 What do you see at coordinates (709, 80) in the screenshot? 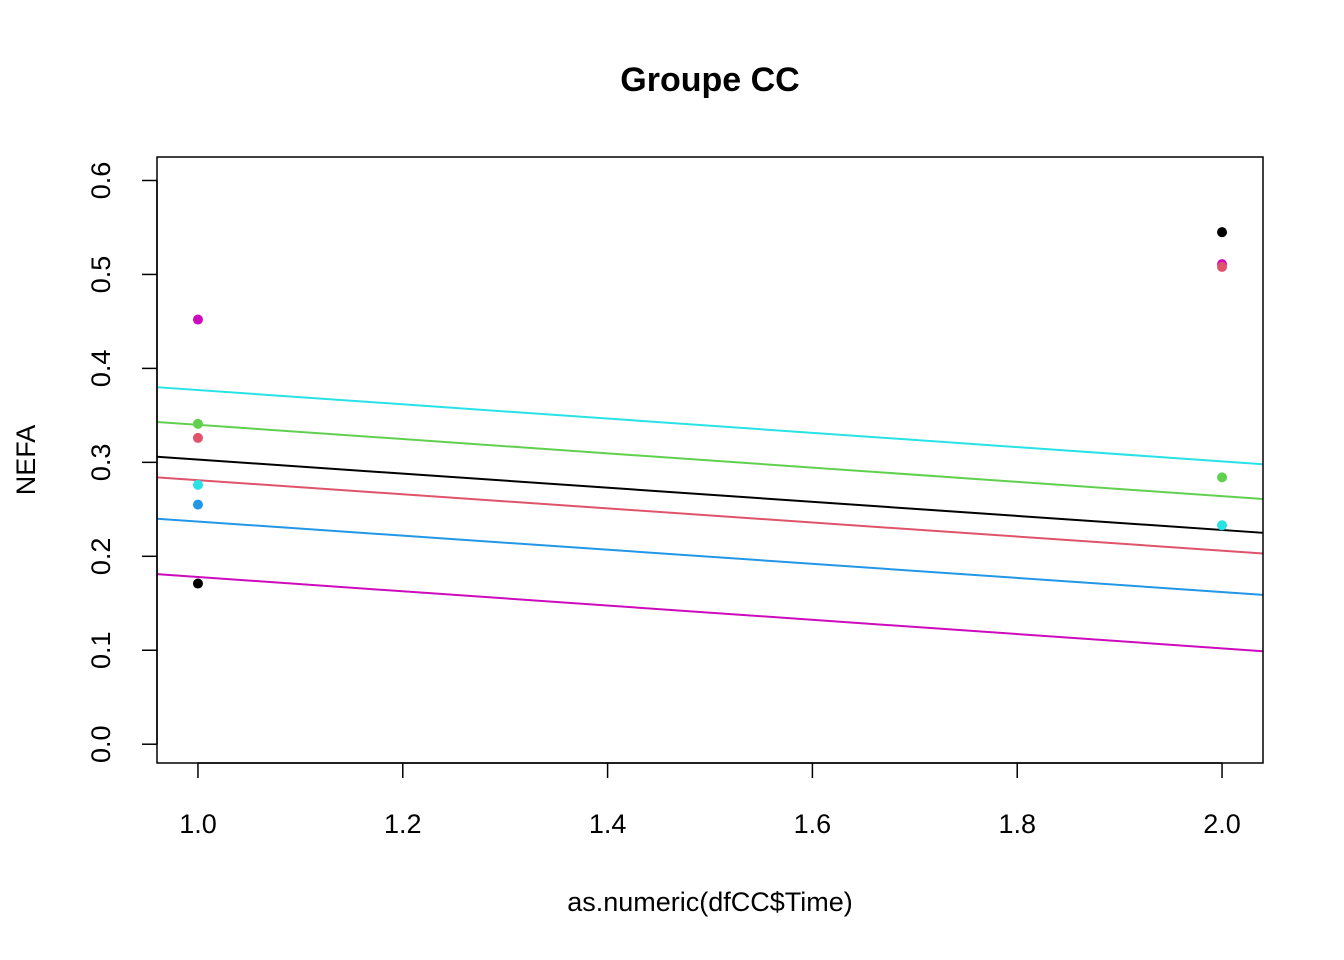
I see `chart-title: Groupe CC` at bounding box center [709, 80].